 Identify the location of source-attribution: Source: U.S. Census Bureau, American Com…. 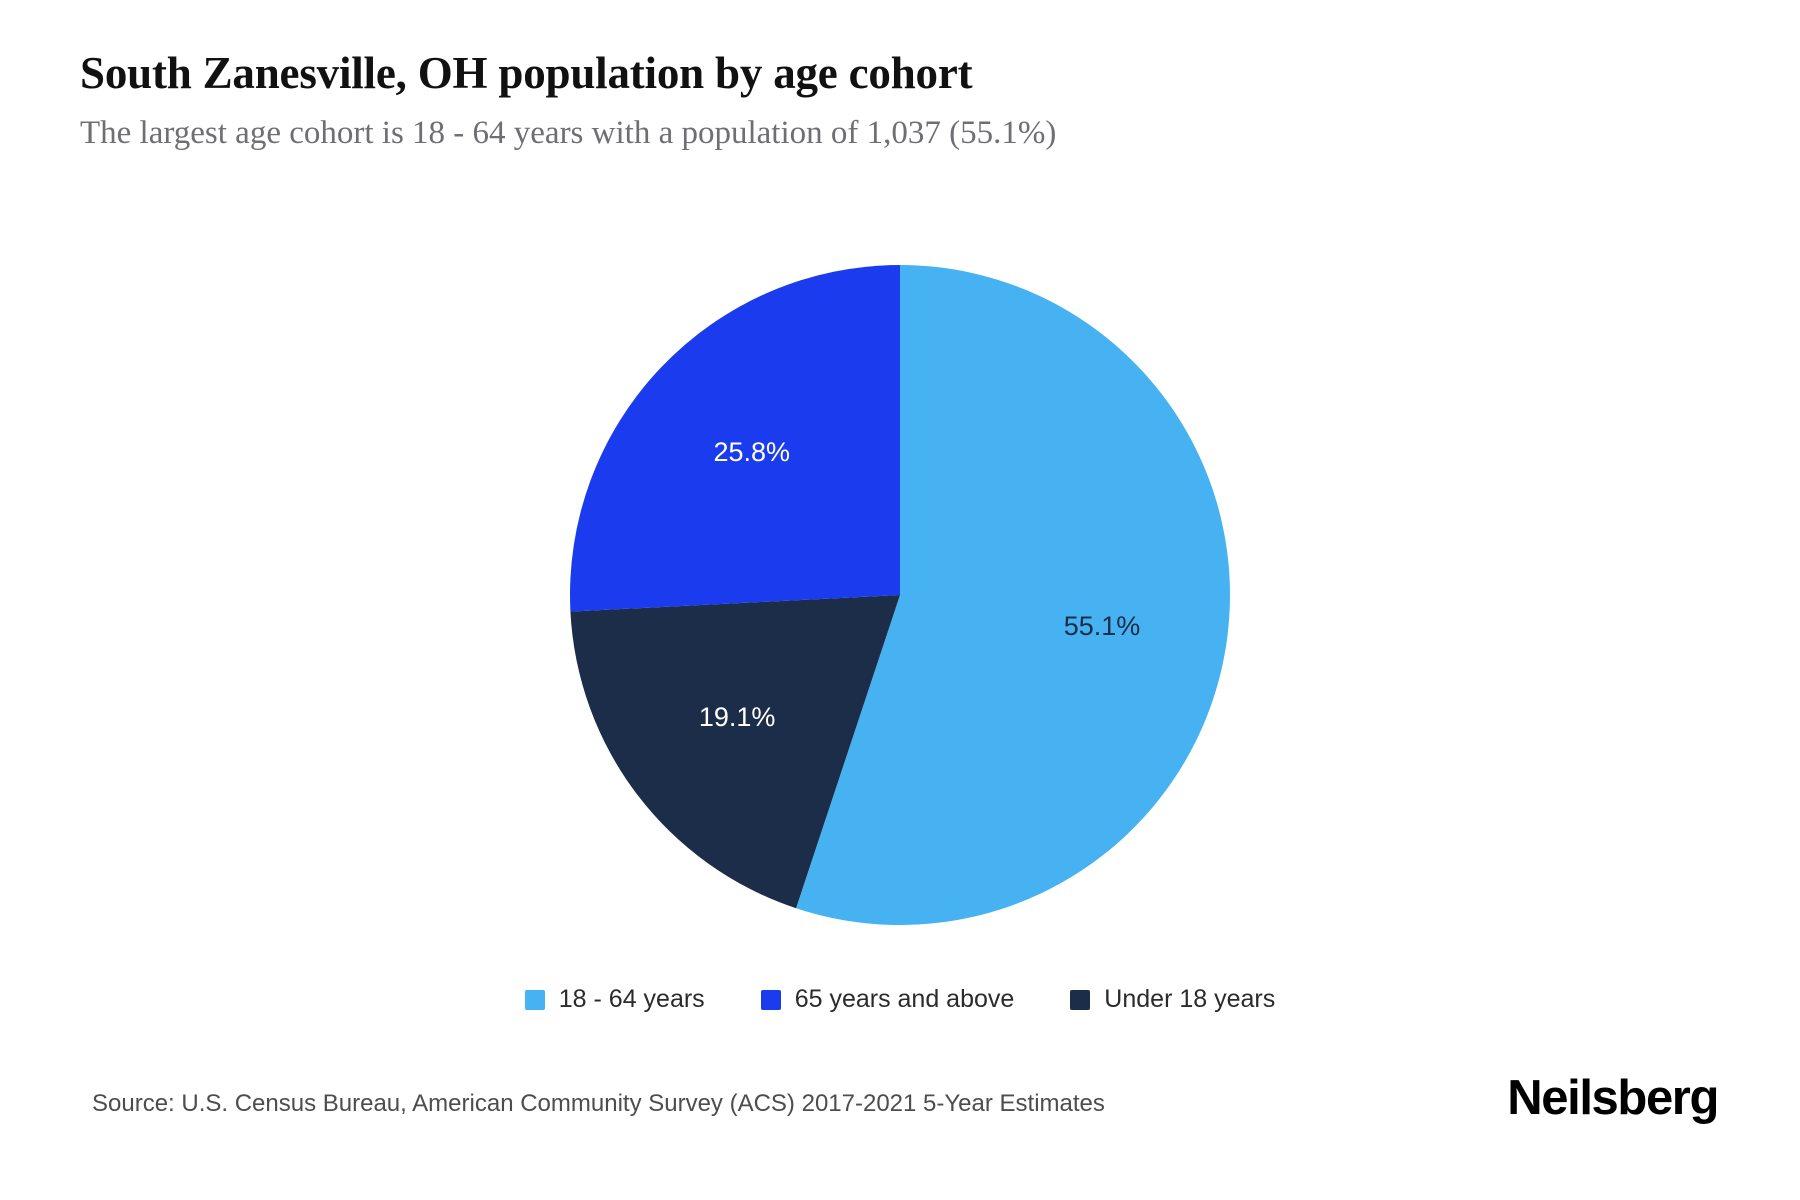
(598, 1103).